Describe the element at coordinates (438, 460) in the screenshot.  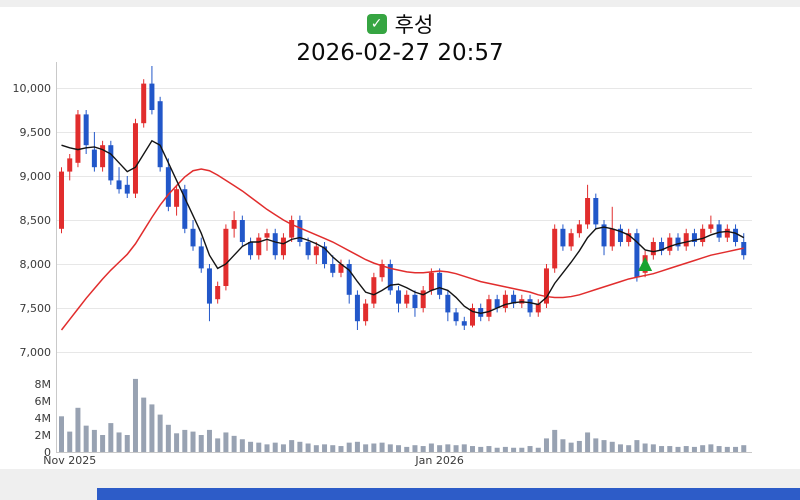
I see `x-axis-label: Jan 2026` at that location.